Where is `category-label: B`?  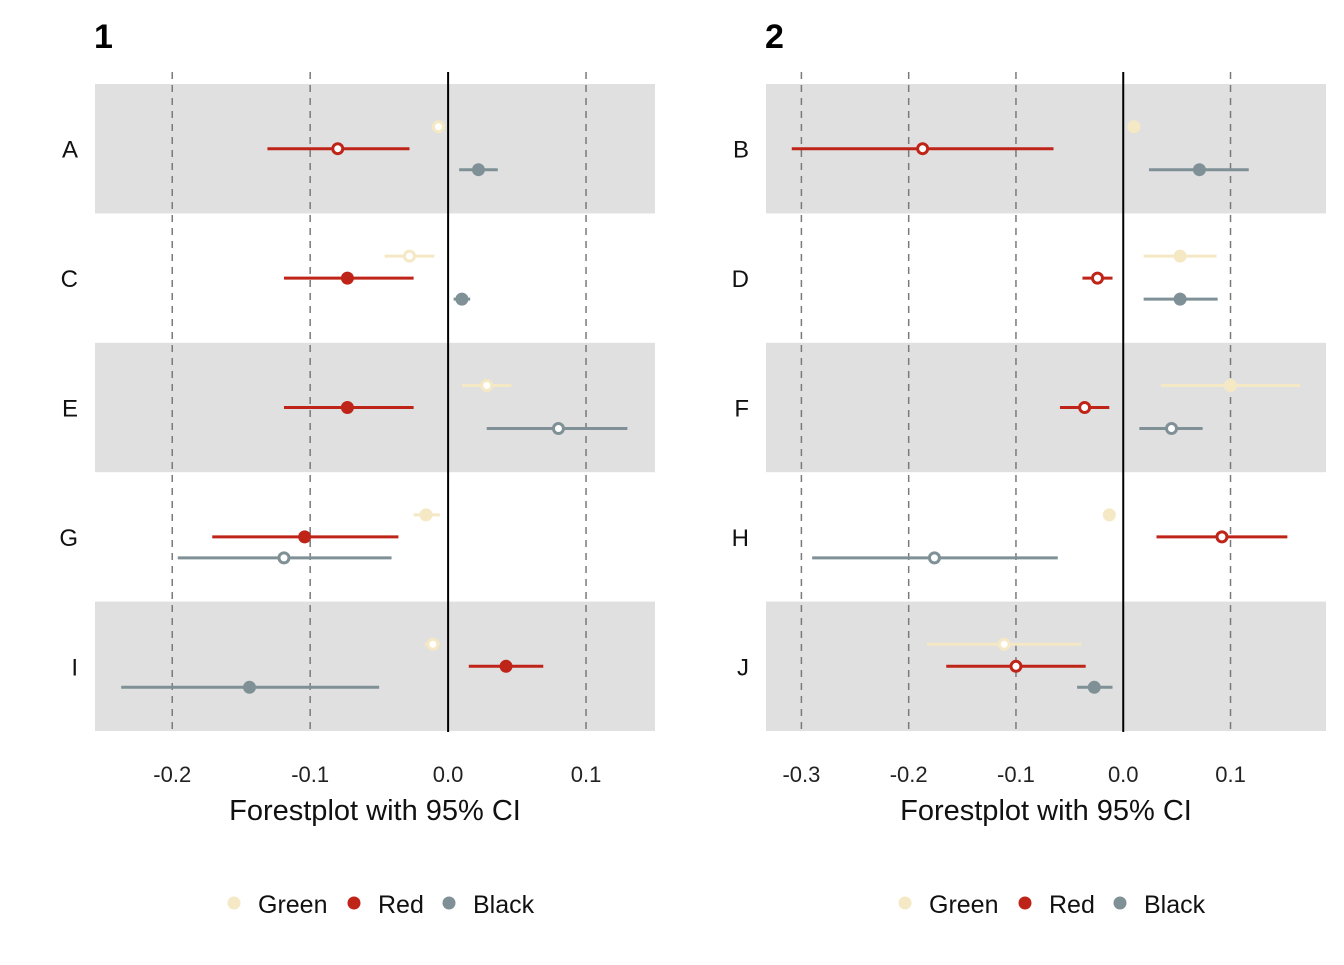 category-label: B is located at coordinates (741, 150).